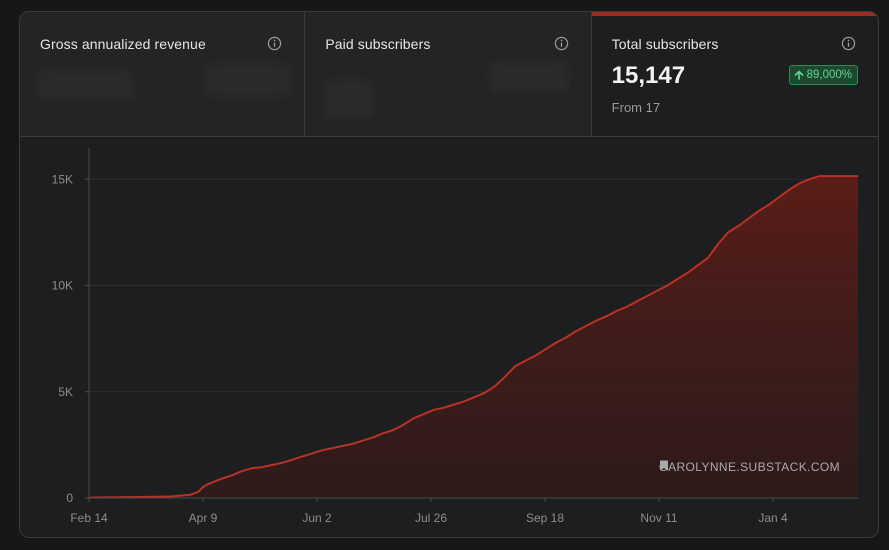 This screenshot has height=550, width=889. I want to click on x-tick-label: Nov 11, so click(658, 518).